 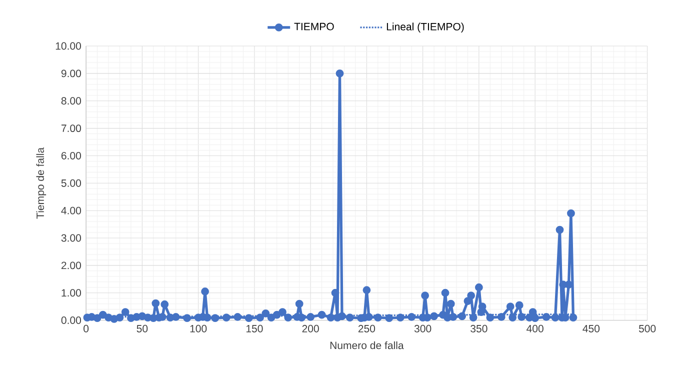 I want to click on y-tick-label: 5.00, so click(x=71, y=184).